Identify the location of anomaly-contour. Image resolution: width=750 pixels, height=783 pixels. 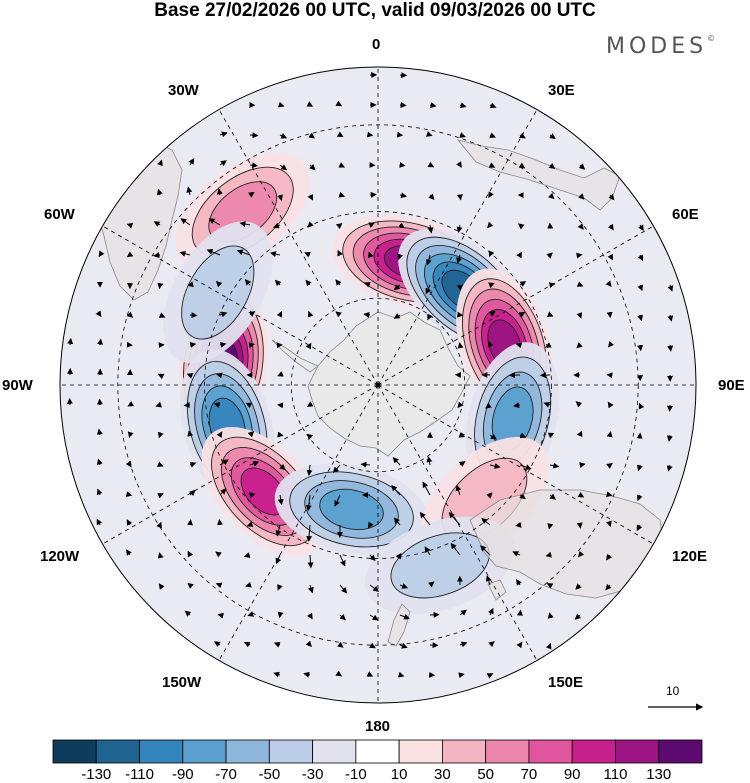
(351, 509).